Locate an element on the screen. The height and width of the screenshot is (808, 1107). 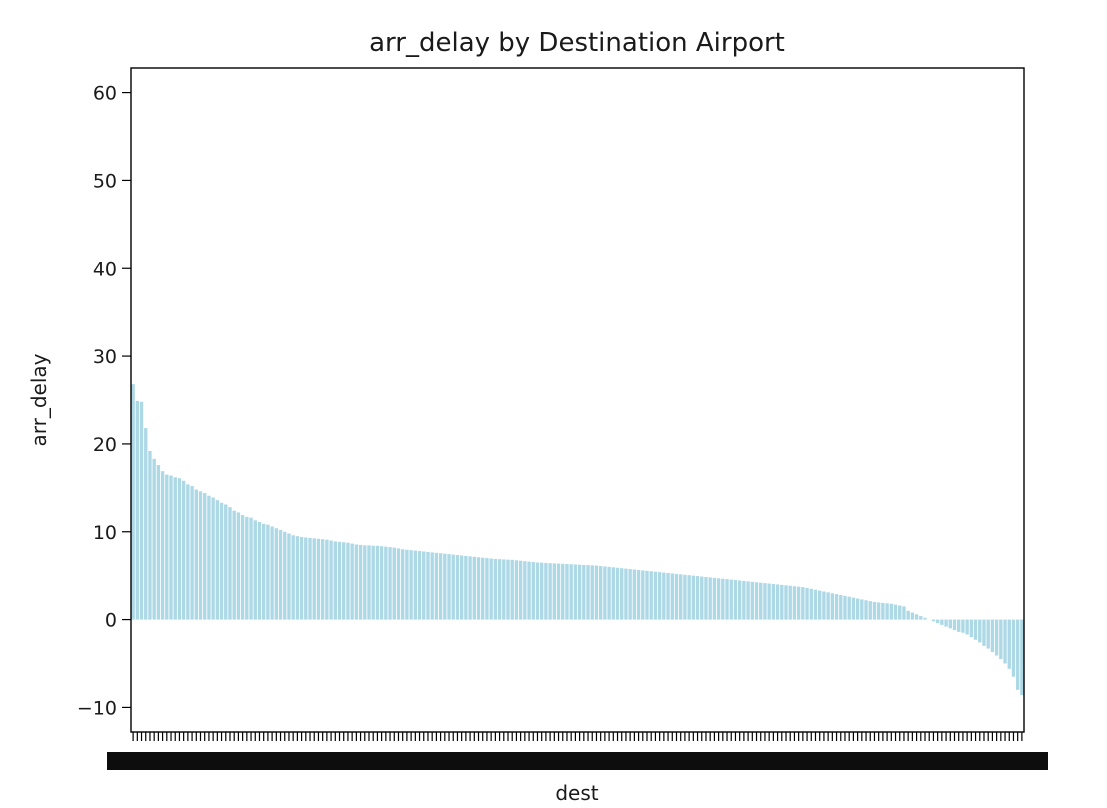
y-tick-label: −10 is located at coordinates (97, 708).